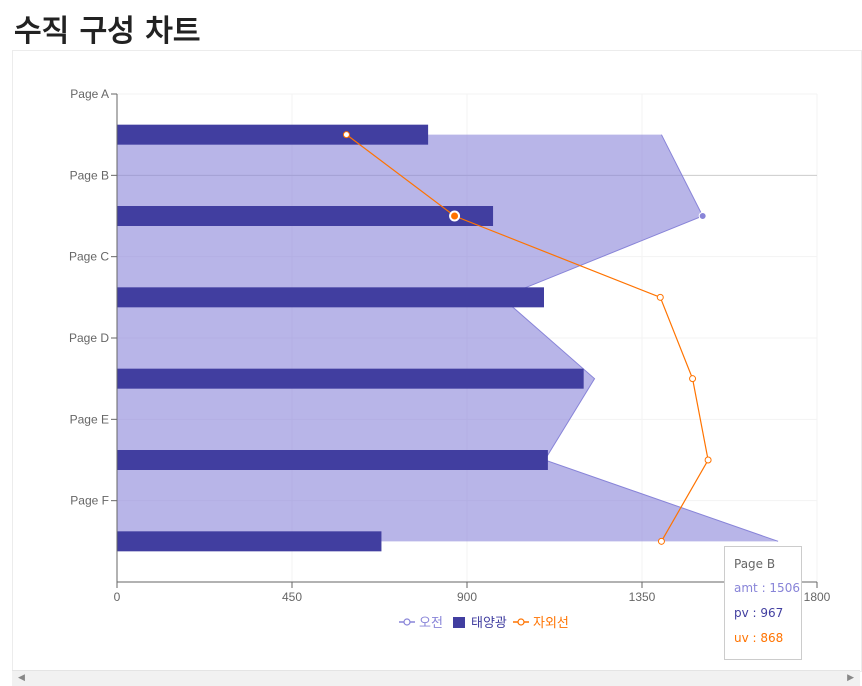  What do you see at coordinates (249, 541) in the screenshot?
I see `bar-page-f` at bounding box center [249, 541].